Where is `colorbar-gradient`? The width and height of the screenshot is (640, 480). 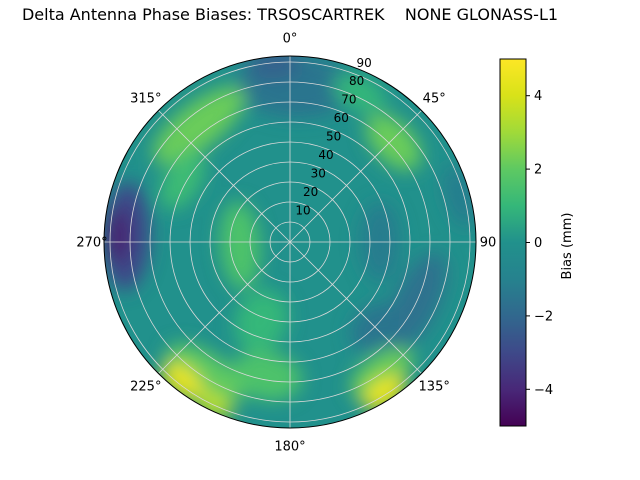
colorbar-gradient is located at coordinates (513, 242).